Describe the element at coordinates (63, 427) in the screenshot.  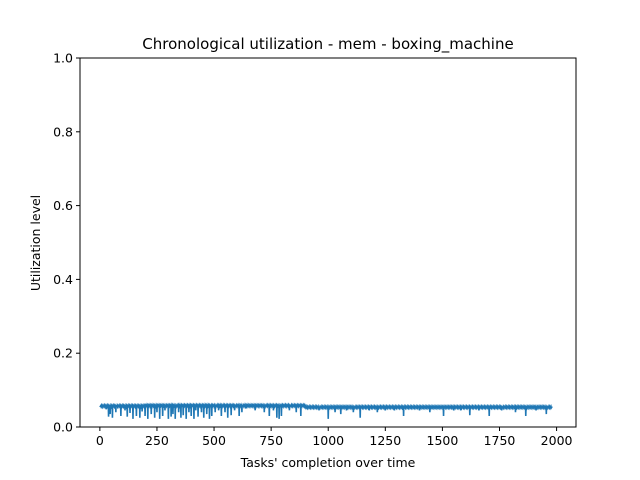
I see `y-tick-label: 0.0` at that location.